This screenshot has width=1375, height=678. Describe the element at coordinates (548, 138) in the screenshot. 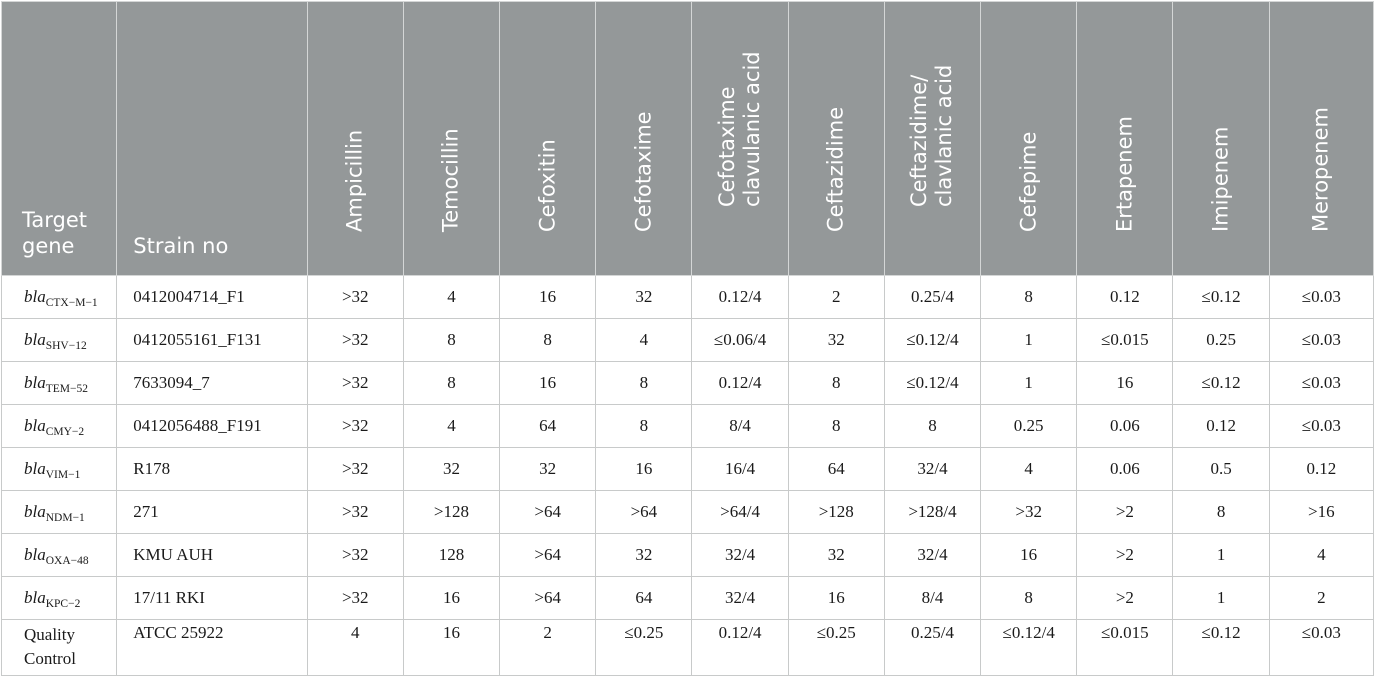

I see `header-cefoxitin: Cefoxitin` at that location.